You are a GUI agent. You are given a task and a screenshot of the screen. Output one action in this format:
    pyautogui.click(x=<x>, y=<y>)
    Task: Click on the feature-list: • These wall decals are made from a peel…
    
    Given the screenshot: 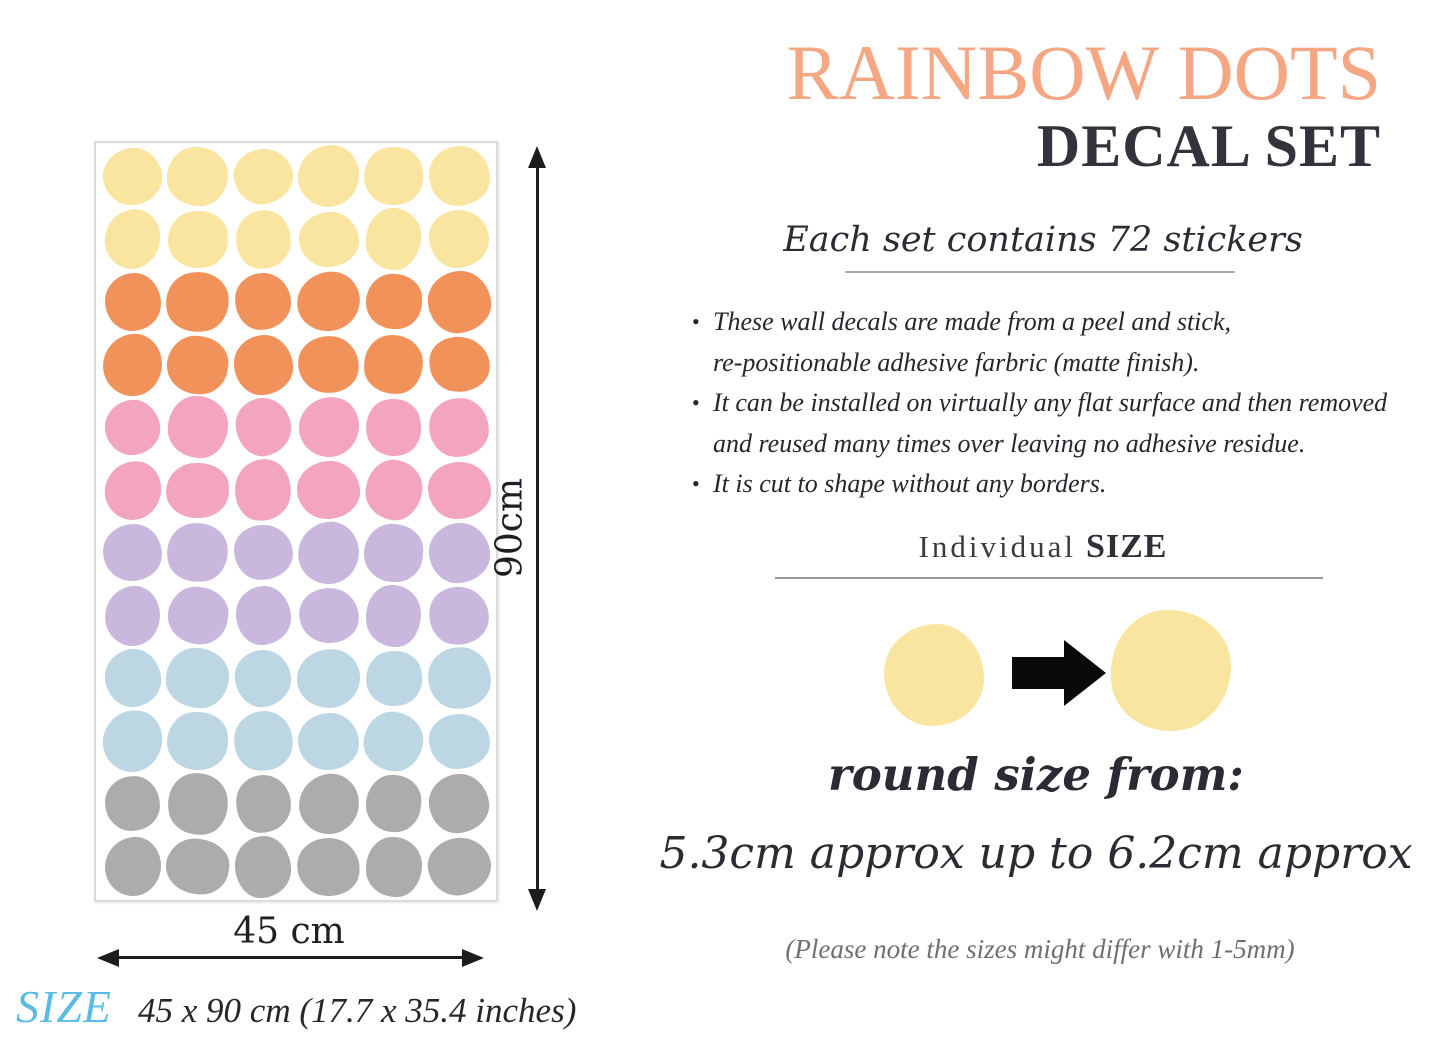 What is the action you would take?
    pyautogui.click(x=1060, y=403)
    